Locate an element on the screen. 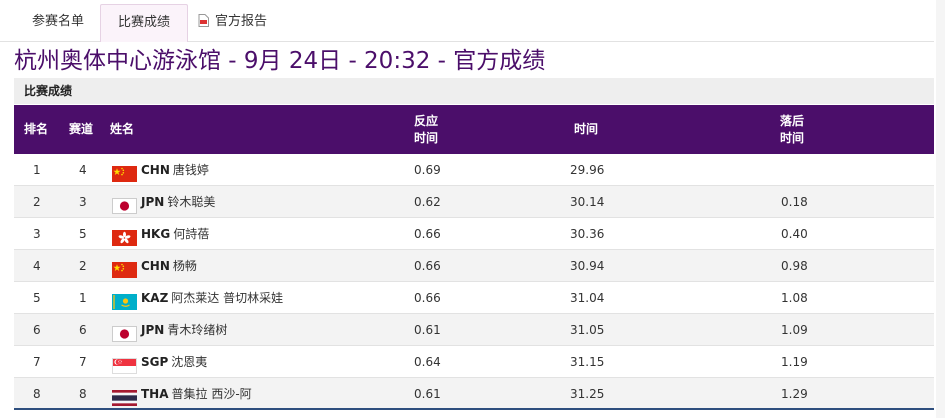 The image size is (945, 418). col-name-header: 姓名 is located at coordinates (122, 129).